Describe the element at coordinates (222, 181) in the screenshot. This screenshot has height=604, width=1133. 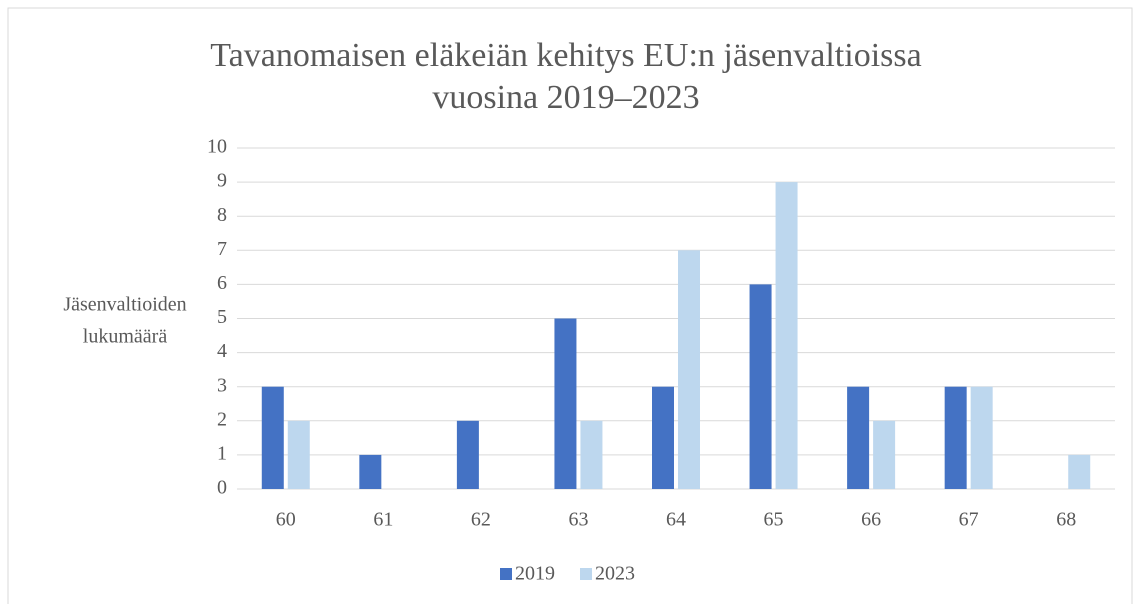
I see `y-tick-label: 9` at that location.